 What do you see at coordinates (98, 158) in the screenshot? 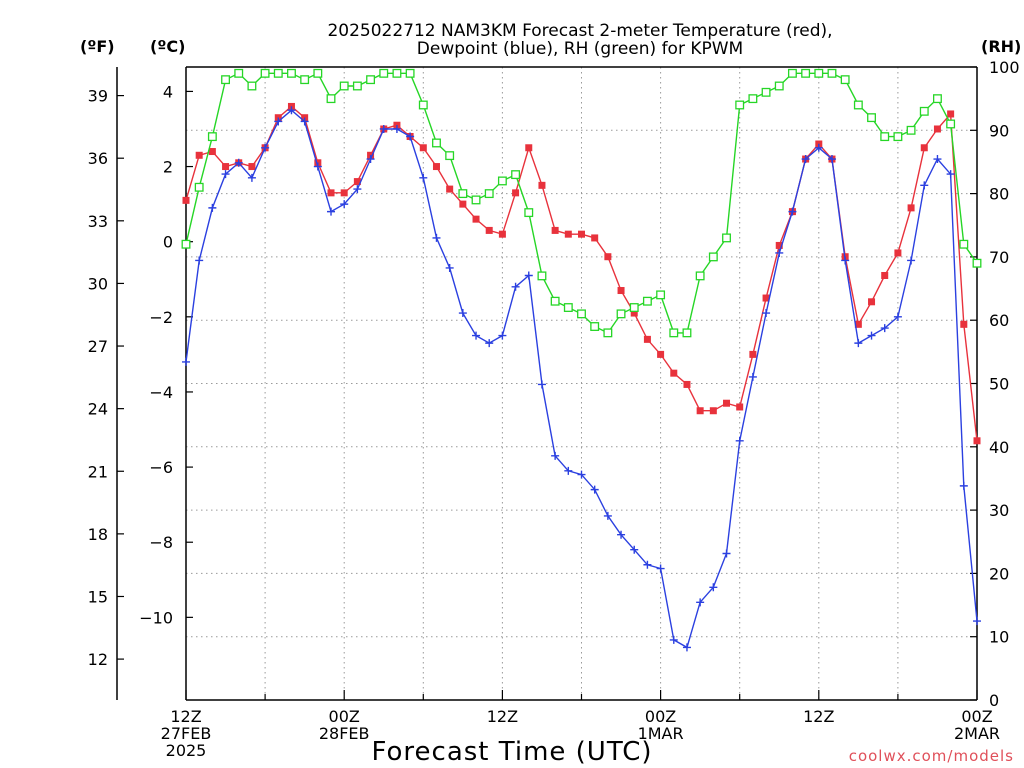
I see `fahrenheit-tick-label: 36` at bounding box center [98, 158].